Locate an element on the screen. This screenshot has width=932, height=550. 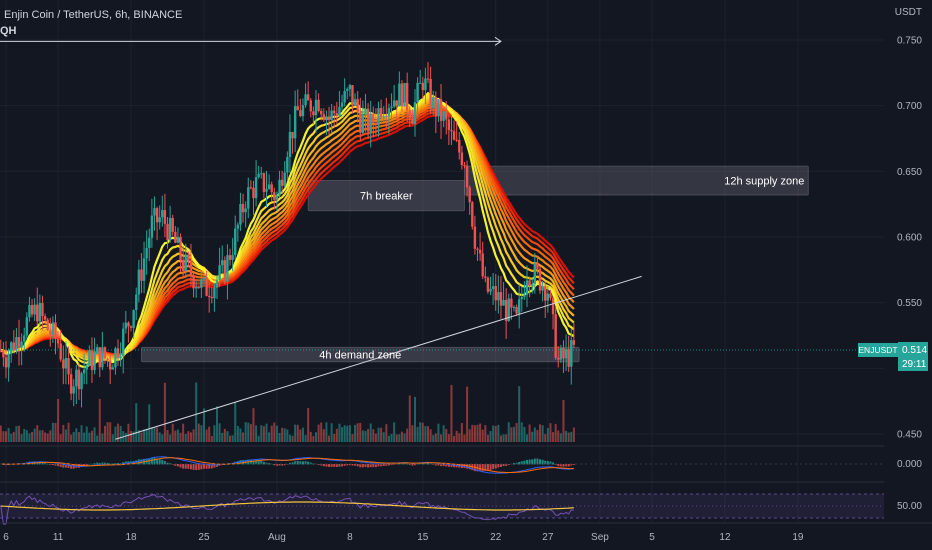
price-badge-symbol: ENJUSDT is located at coordinates (877, 350).